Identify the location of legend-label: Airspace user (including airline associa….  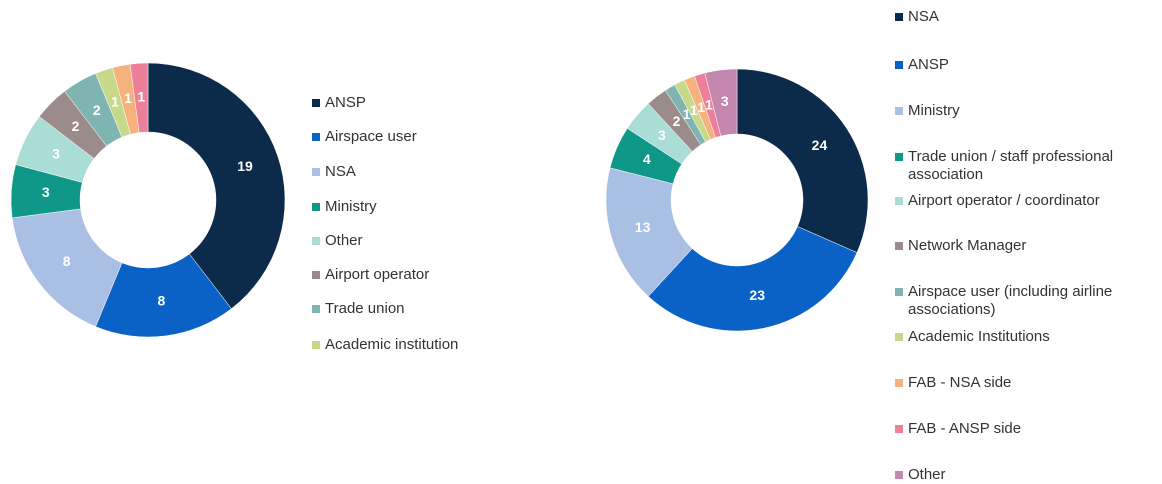
(1010, 300).